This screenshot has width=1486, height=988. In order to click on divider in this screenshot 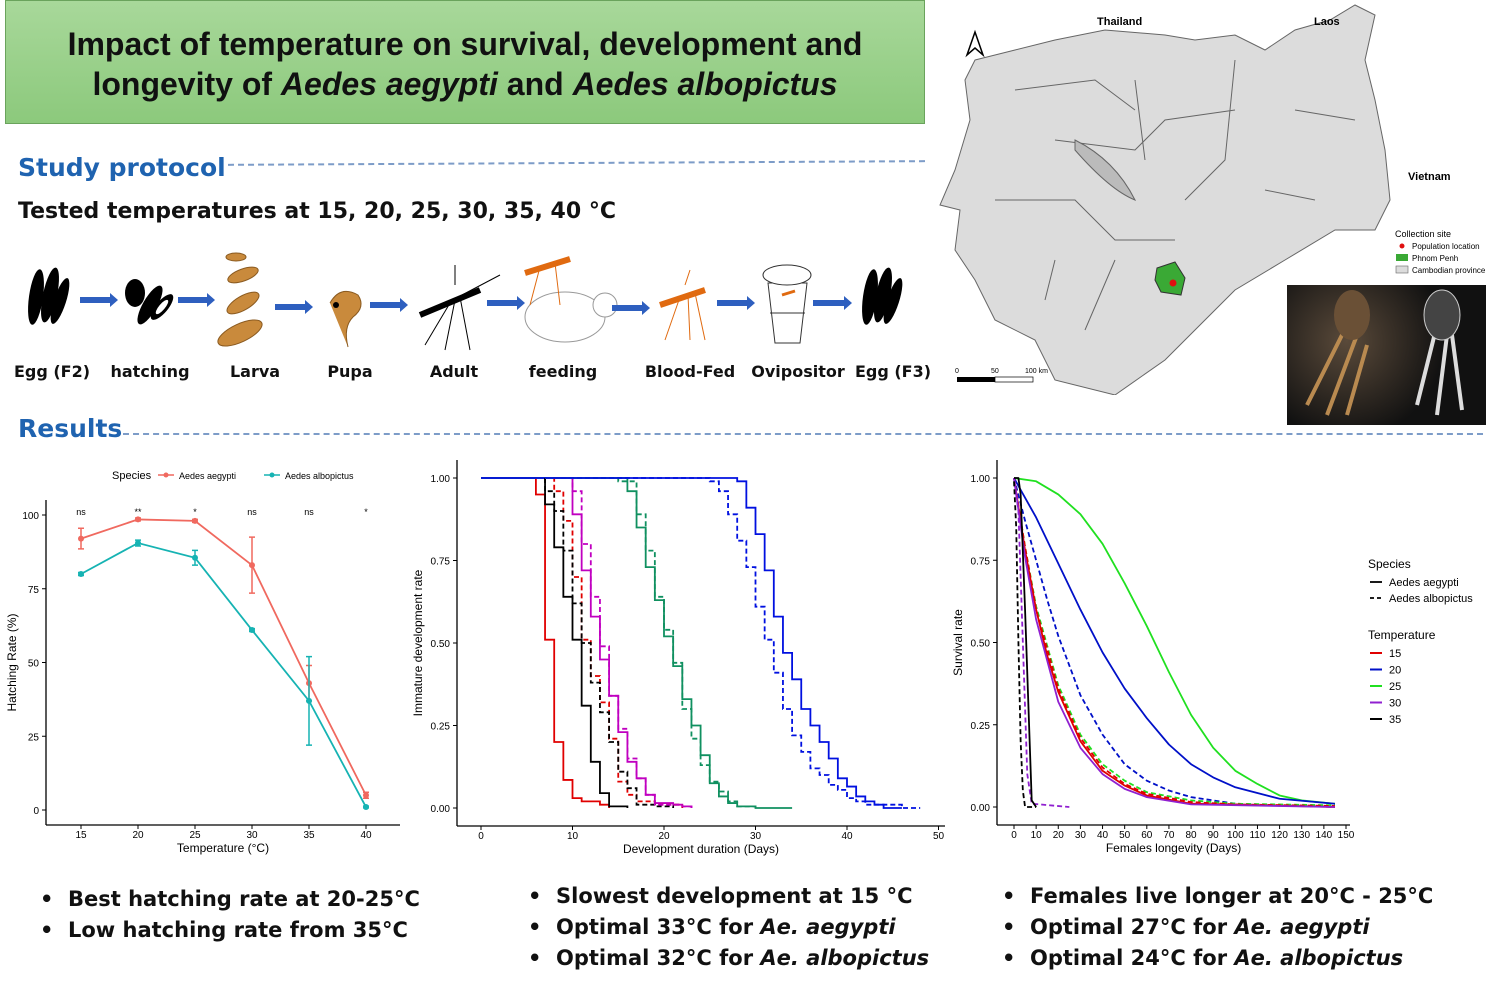, I will do `click(803, 434)`.